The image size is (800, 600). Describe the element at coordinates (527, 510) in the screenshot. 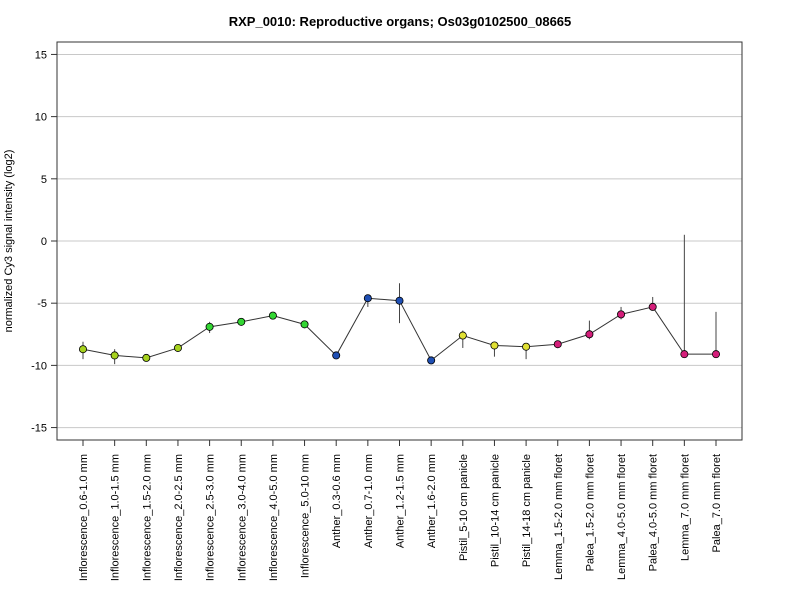

I see `x-tick-label: Pistil_14-18 cm panicle` at that location.